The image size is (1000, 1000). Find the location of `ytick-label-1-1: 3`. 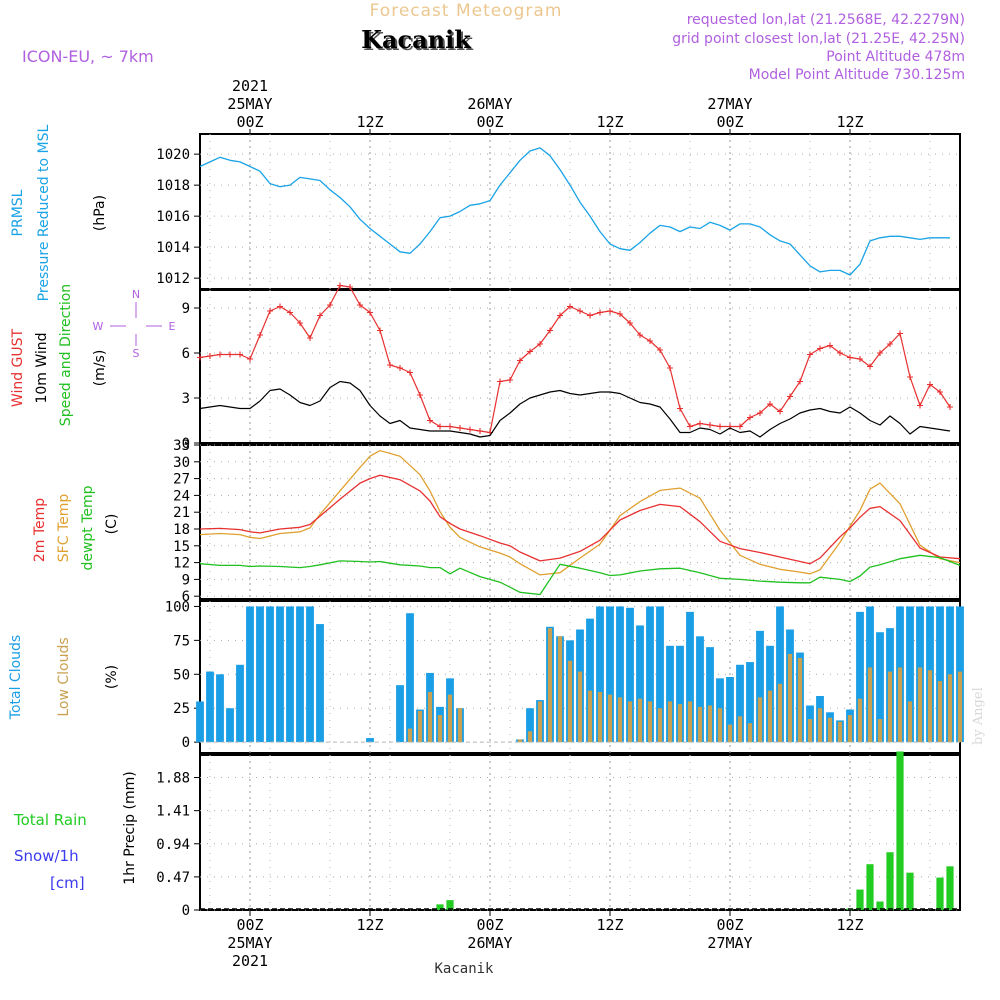

ytick-label-1-1: 3 is located at coordinates (186, 399).